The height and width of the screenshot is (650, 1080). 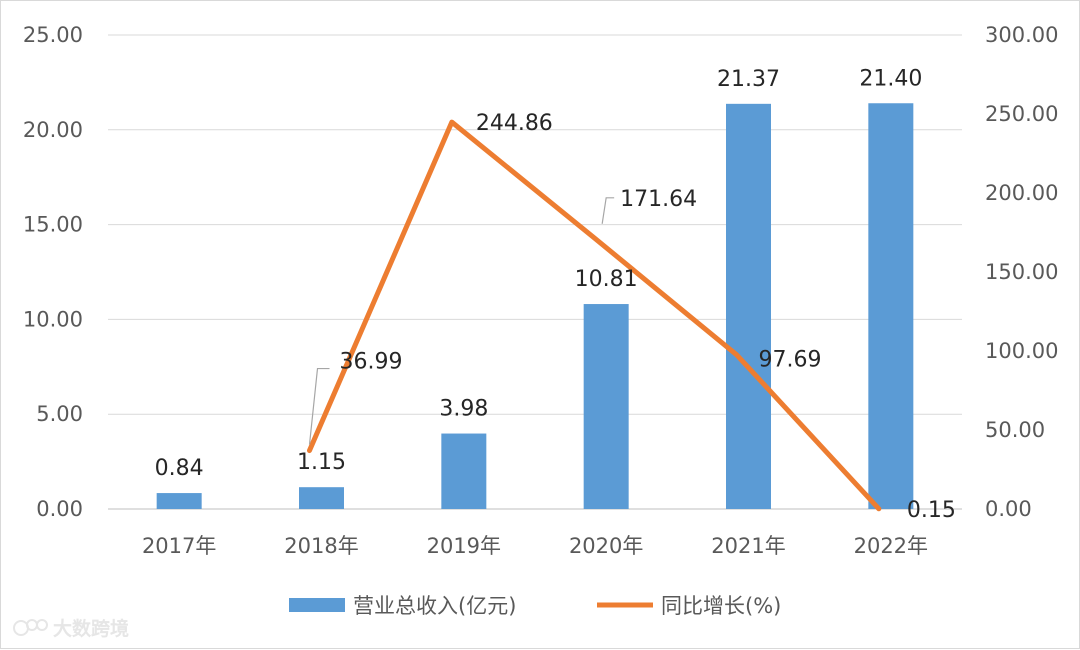 I want to click on sun-logo-icon, so click(x=30, y=627).